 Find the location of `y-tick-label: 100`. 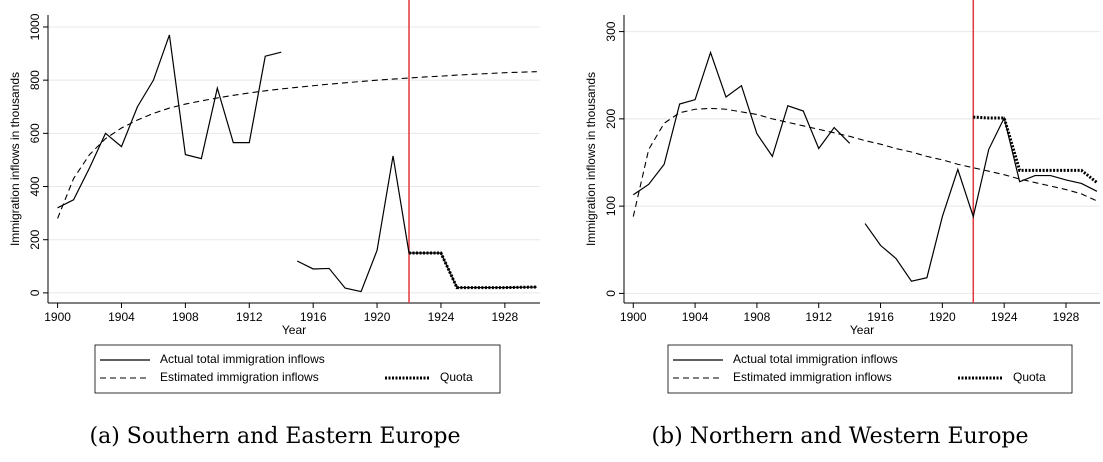

y-tick-label: 100 is located at coordinates (611, 206).